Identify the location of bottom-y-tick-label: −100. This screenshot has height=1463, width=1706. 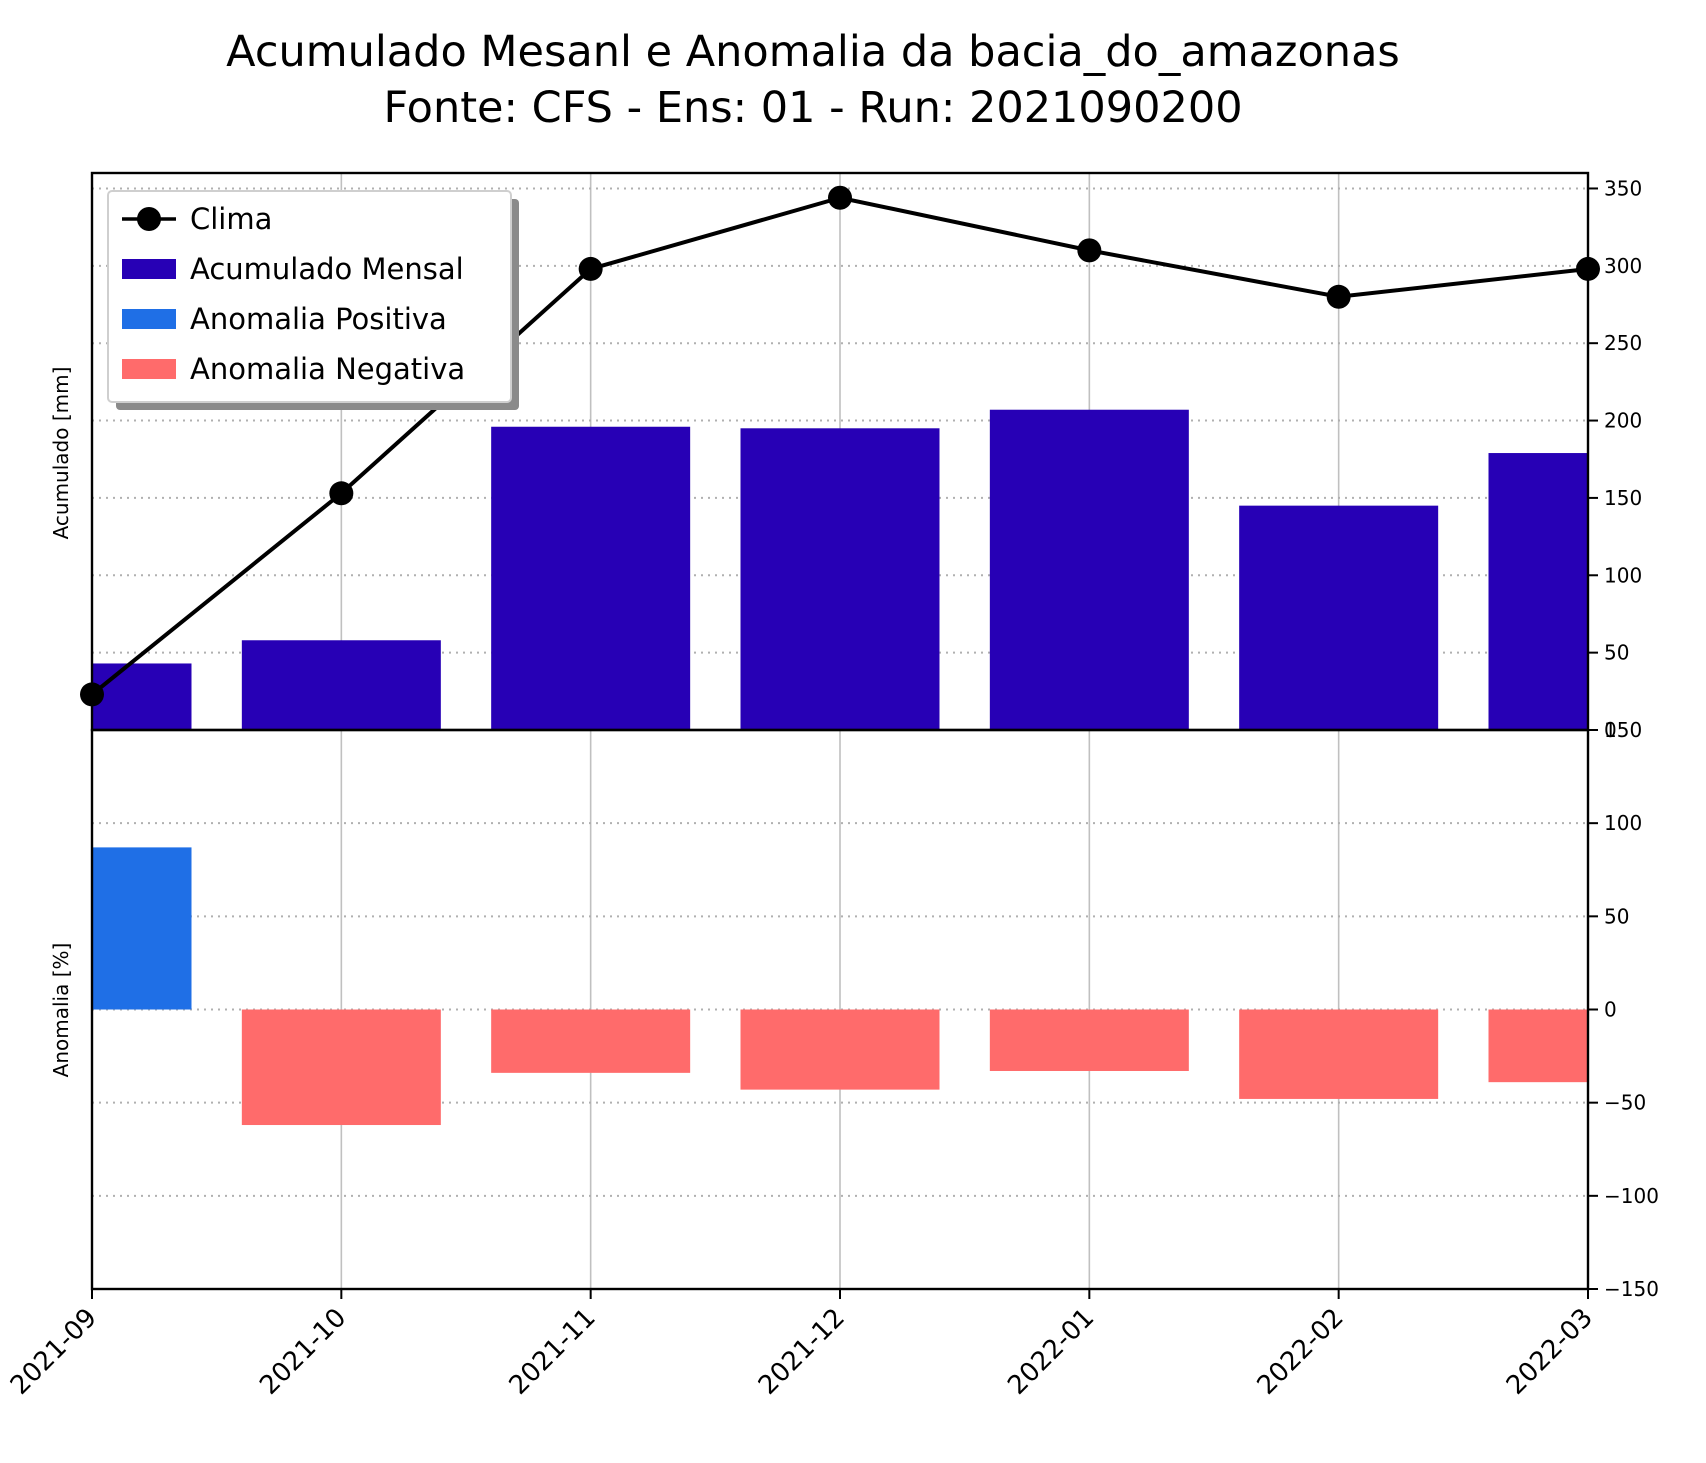
(1631, 1196).